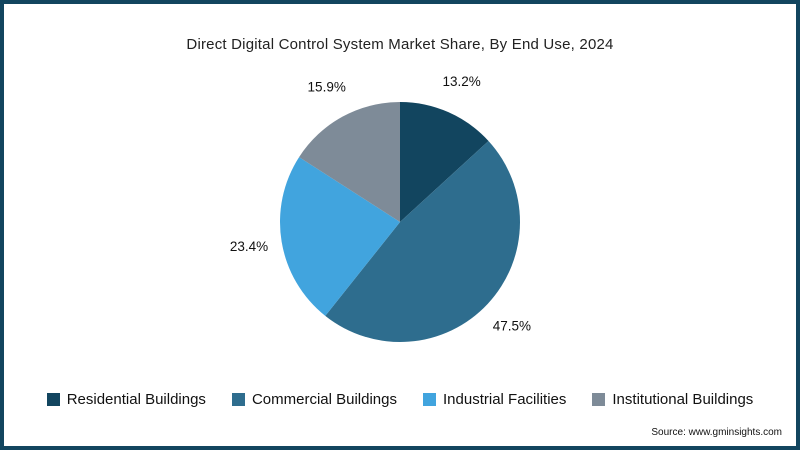 This screenshot has width=800, height=450. What do you see at coordinates (327, 87) in the screenshot?
I see `slice-value-label: 15.9%` at bounding box center [327, 87].